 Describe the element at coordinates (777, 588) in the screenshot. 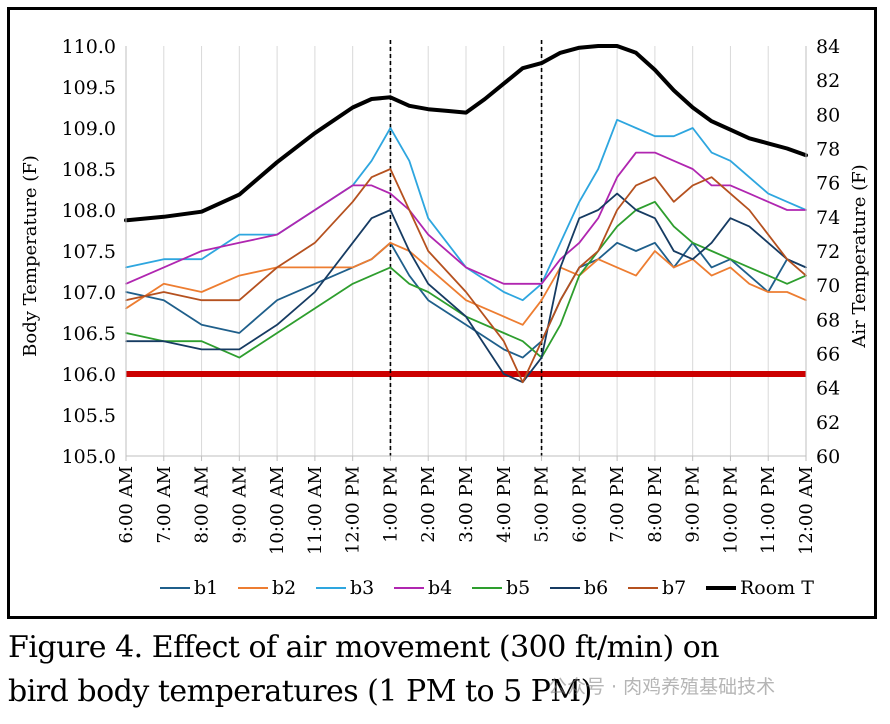

I see `legend-label: Room T` at that location.